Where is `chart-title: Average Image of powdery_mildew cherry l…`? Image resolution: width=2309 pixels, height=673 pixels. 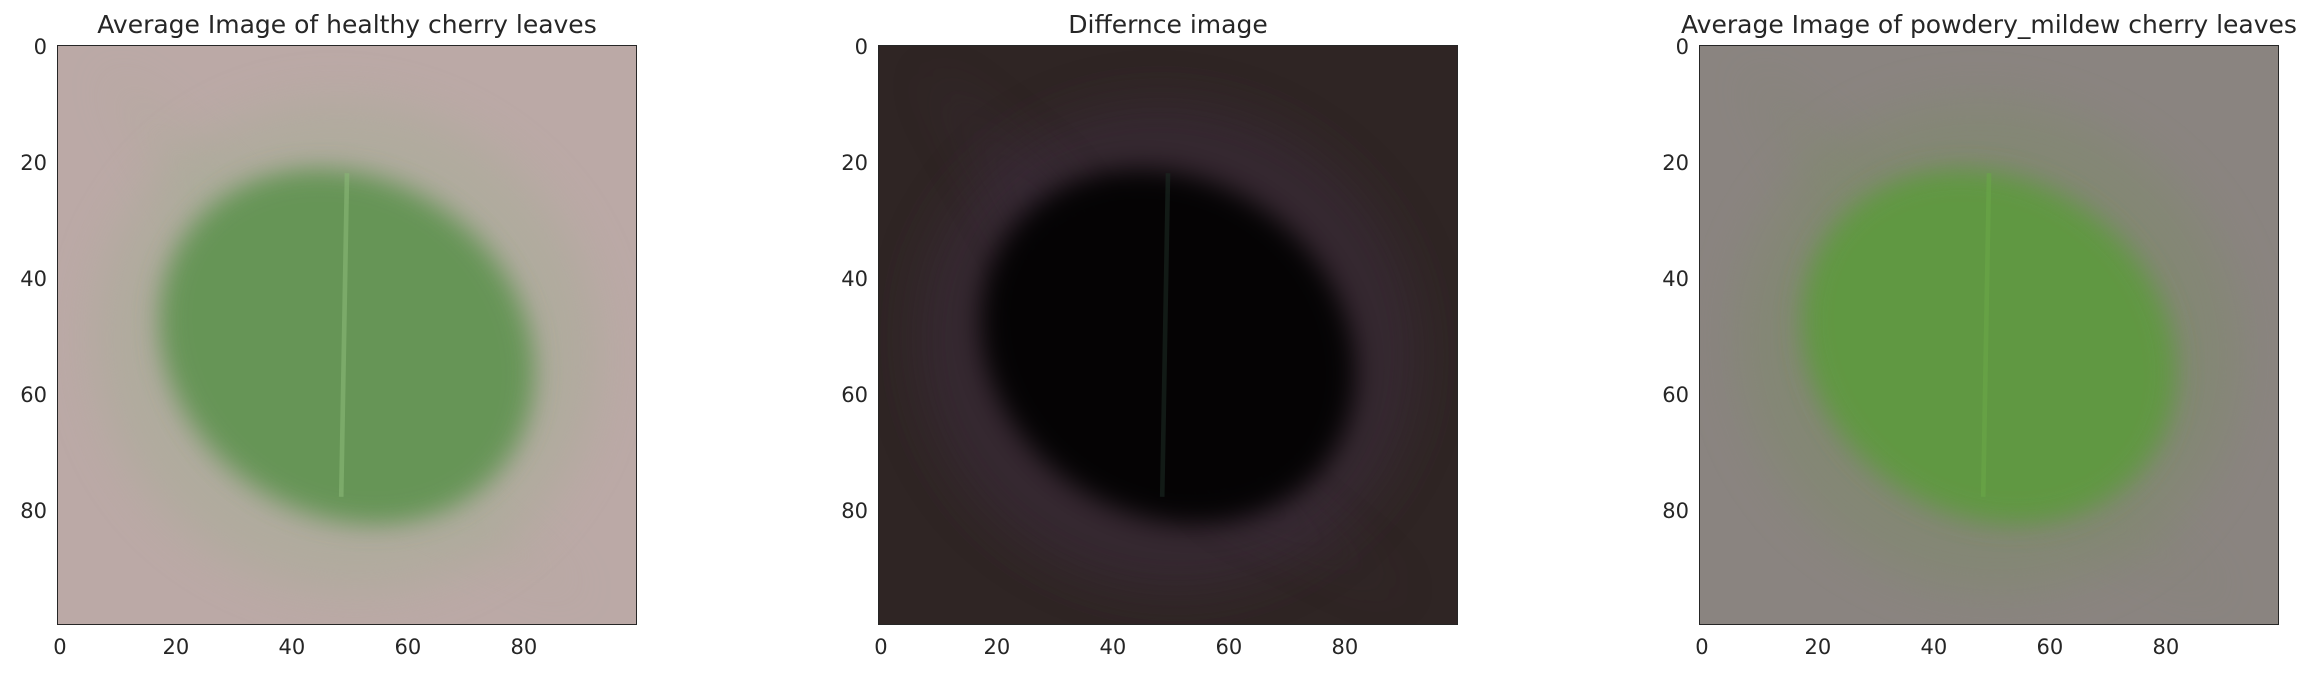
chart-title: Average Image of powdery_mildew cherry l… is located at coordinates (1989, 24).